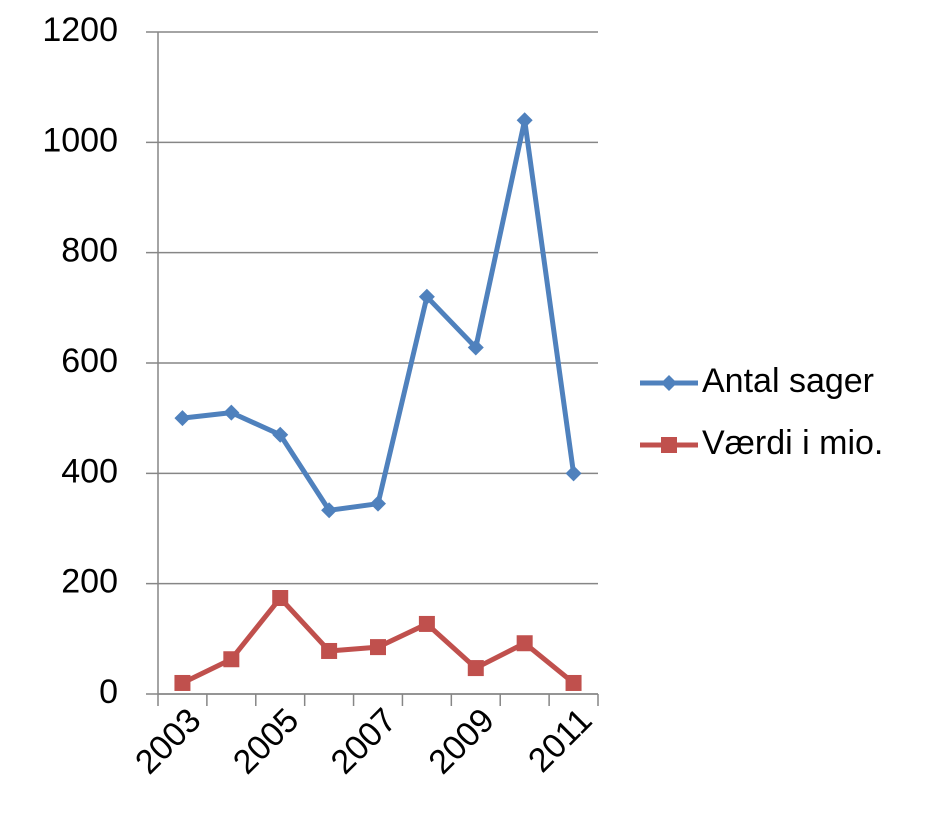 The height and width of the screenshot is (822, 942). I want to click on y-tick-label: 800, so click(89, 251).